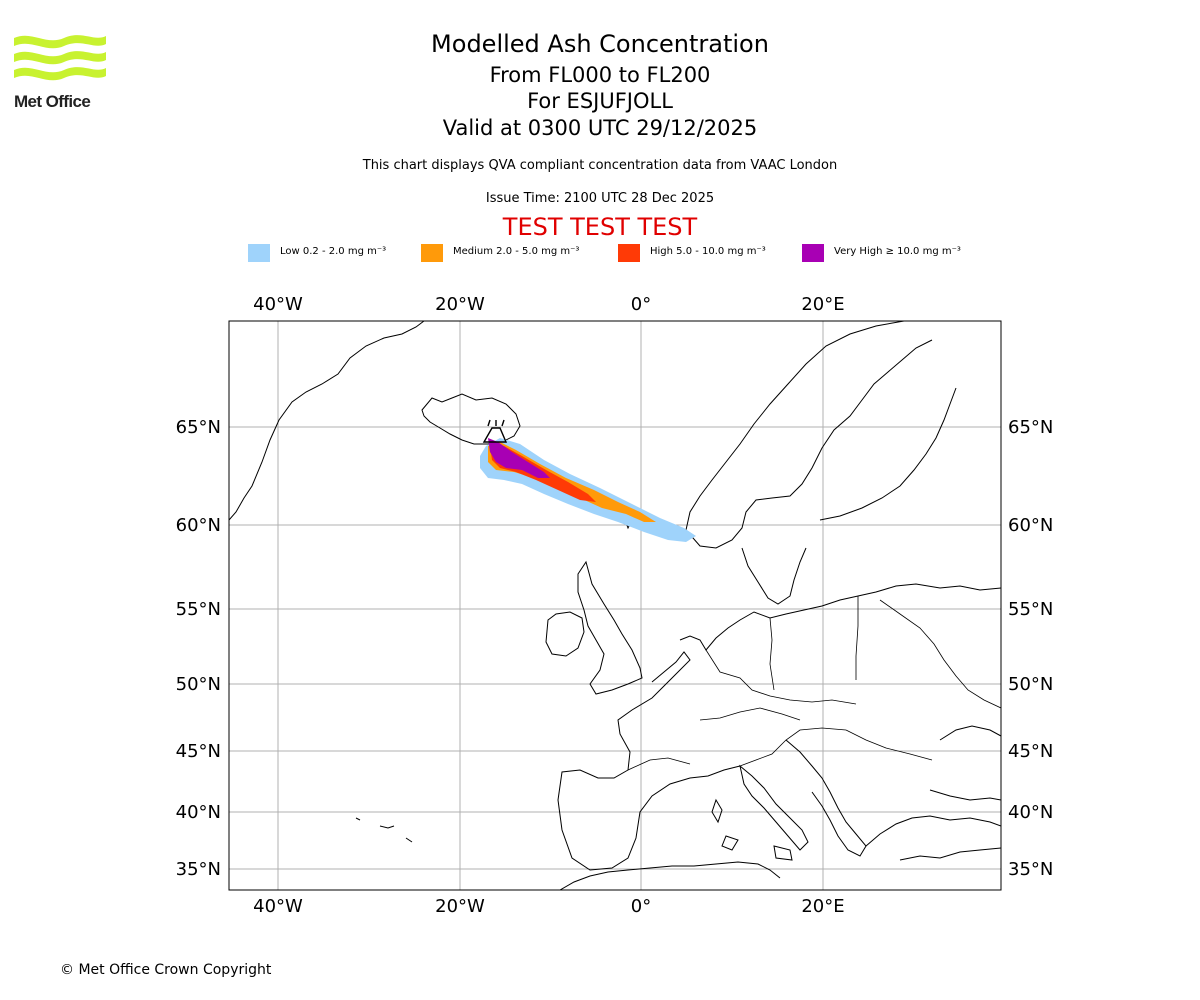 The image size is (1200, 1000). I want to click on lat-label-right-65n: 65°N, so click(1030, 427).